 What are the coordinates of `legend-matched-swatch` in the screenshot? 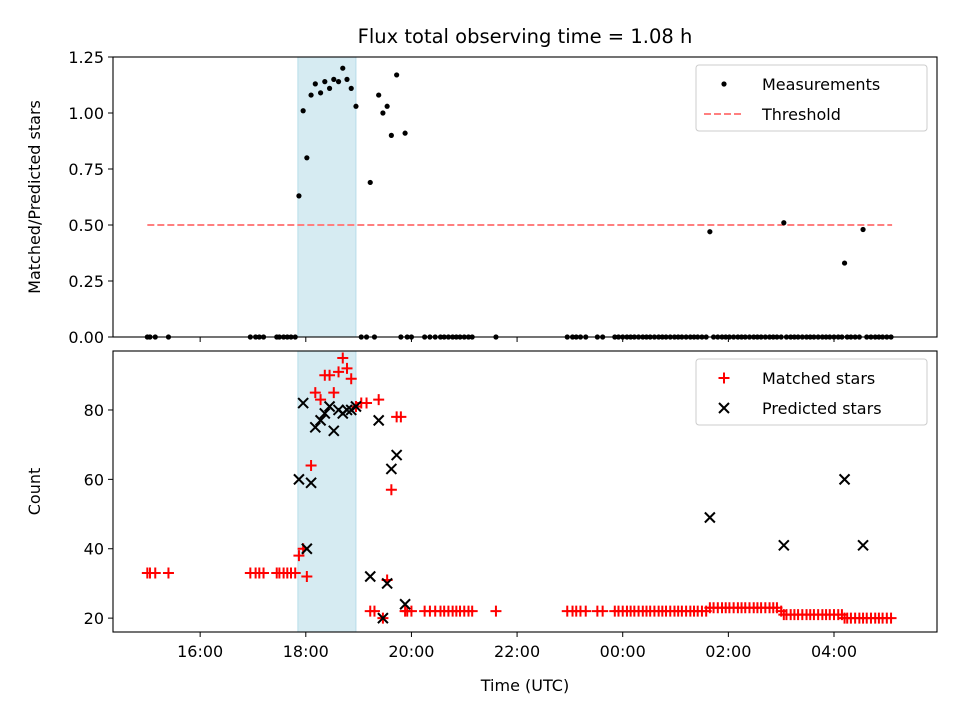 It's located at (724, 378).